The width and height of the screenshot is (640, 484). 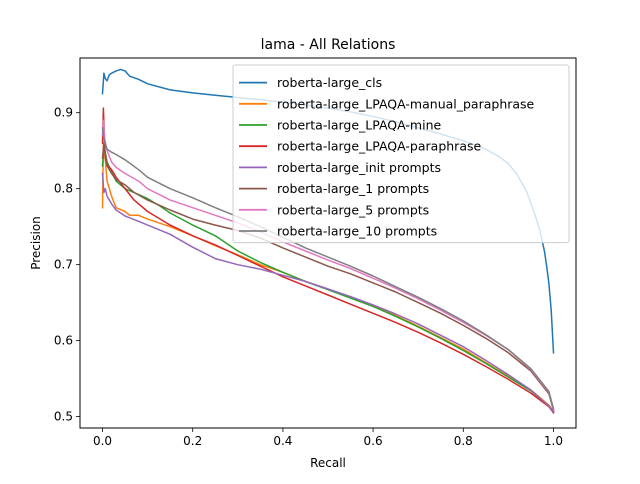 I want to click on chart-title: lama - All Relations, so click(x=328, y=45).